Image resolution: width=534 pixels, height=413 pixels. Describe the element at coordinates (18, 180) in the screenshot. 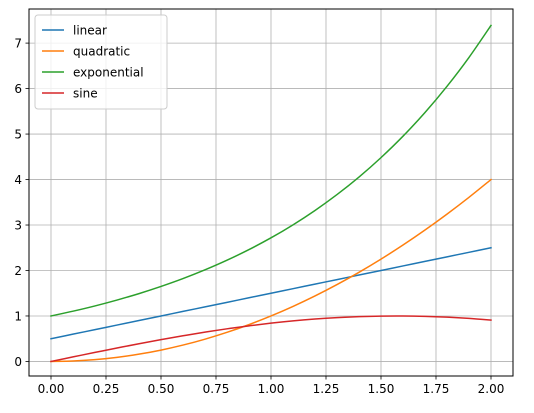

I see `y-tick-label: 4` at that location.